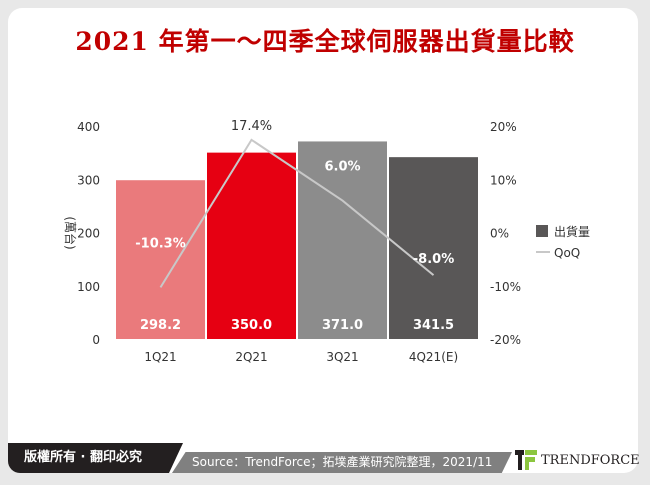  Describe the element at coordinates (96, 340) in the screenshot. I see `y-tick-label: 0` at that location.